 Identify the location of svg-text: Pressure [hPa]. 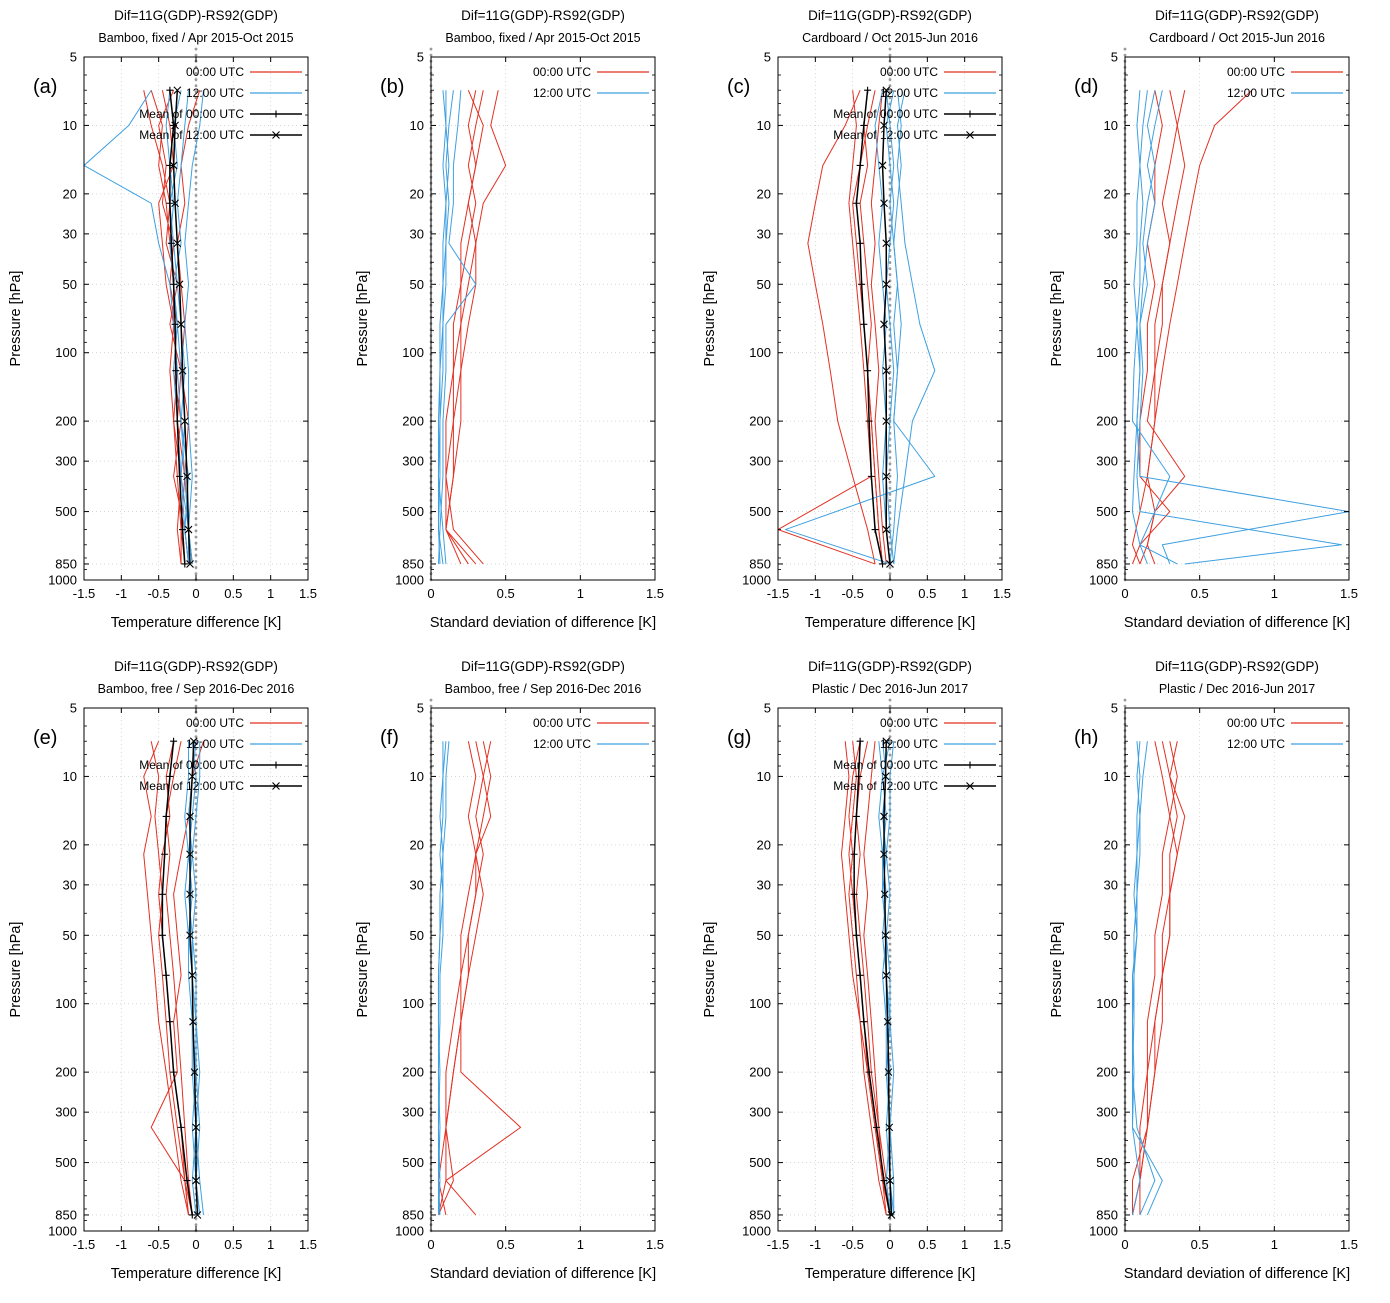
(16, 319).